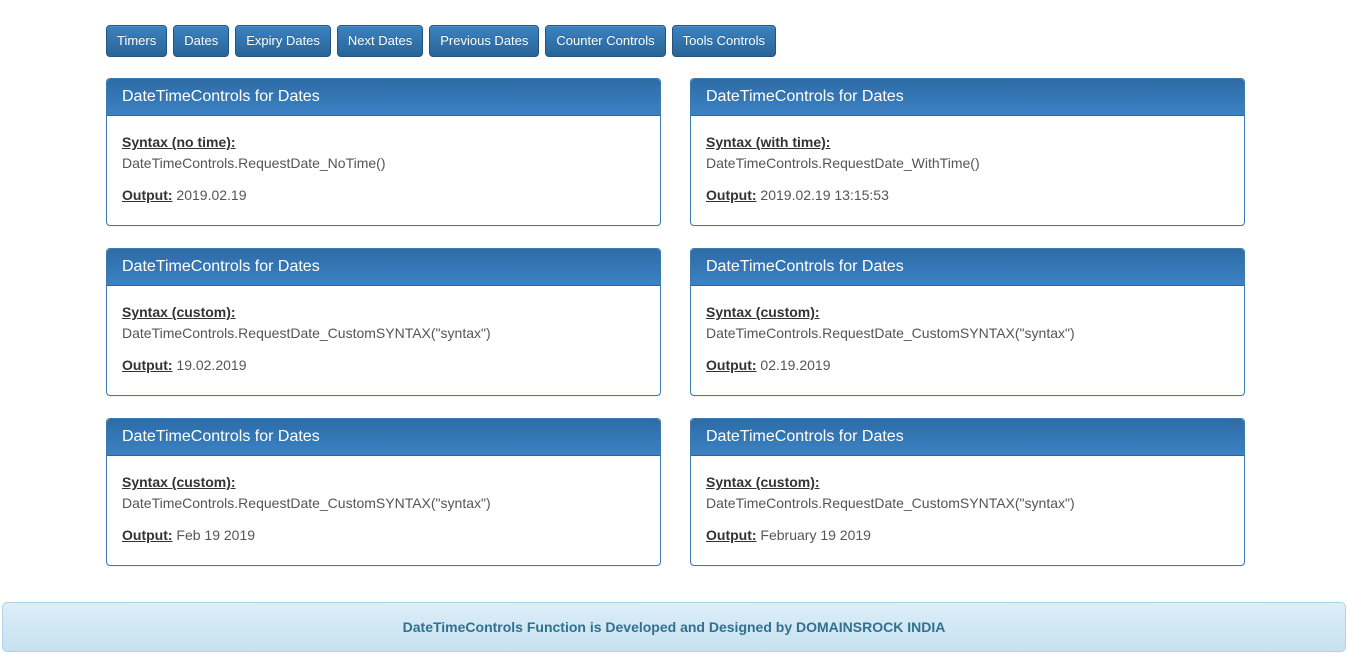  Describe the element at coordinates (254, 163) in the screenshot. I see `syntax-code: DateTimeControls.RequestDate_NoTime()` at that location.